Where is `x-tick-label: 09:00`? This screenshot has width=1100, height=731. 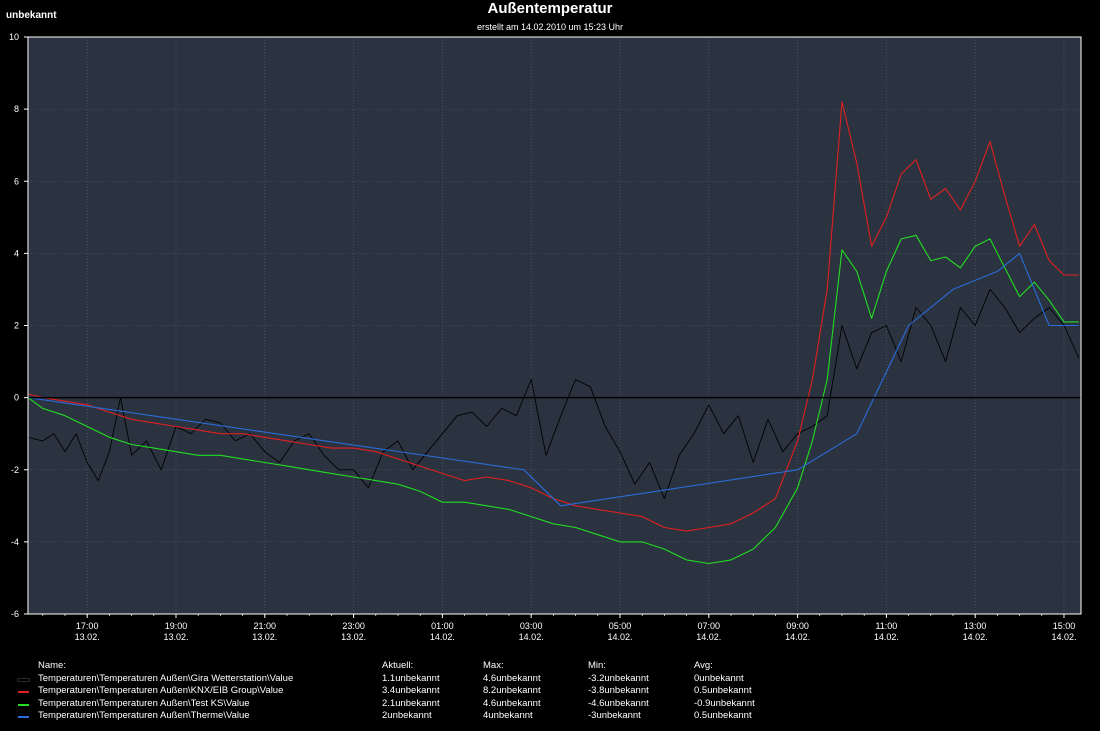
x-tick-label: 09:00 is located at coordinates (797, 626).